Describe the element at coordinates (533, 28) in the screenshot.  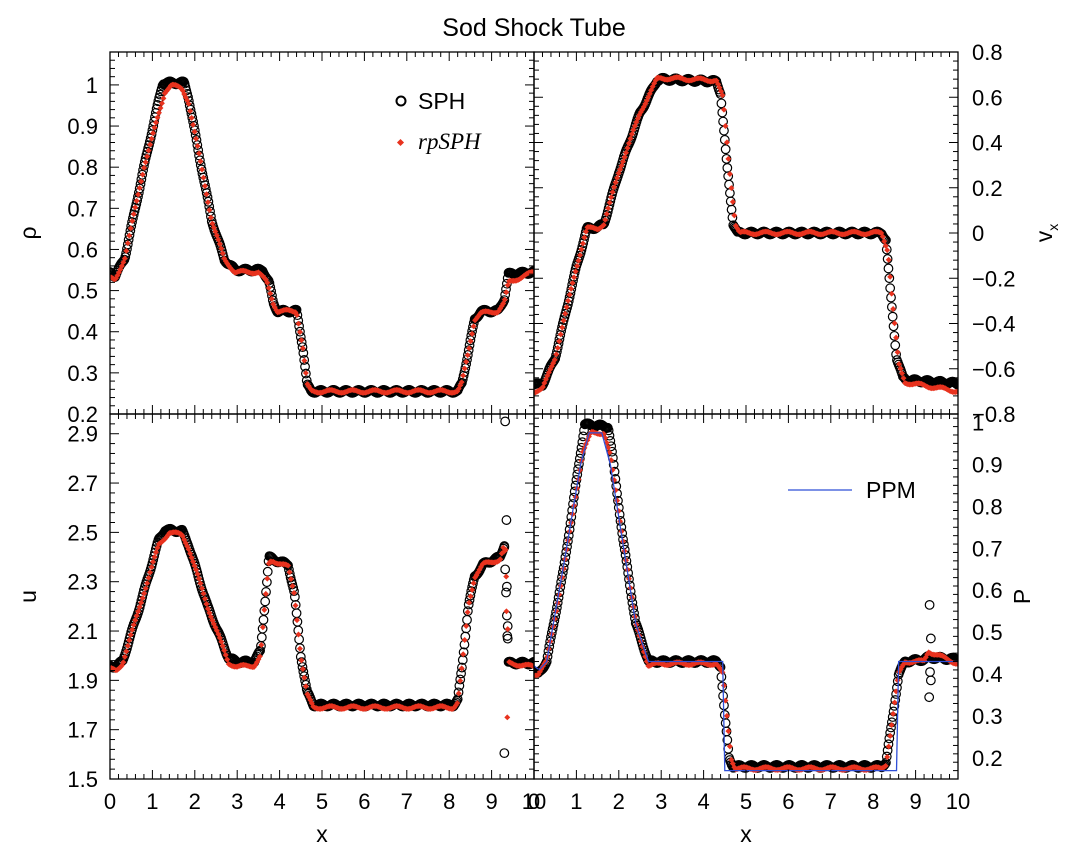
I see `figure-title: Sod Shock Tube` at that location.